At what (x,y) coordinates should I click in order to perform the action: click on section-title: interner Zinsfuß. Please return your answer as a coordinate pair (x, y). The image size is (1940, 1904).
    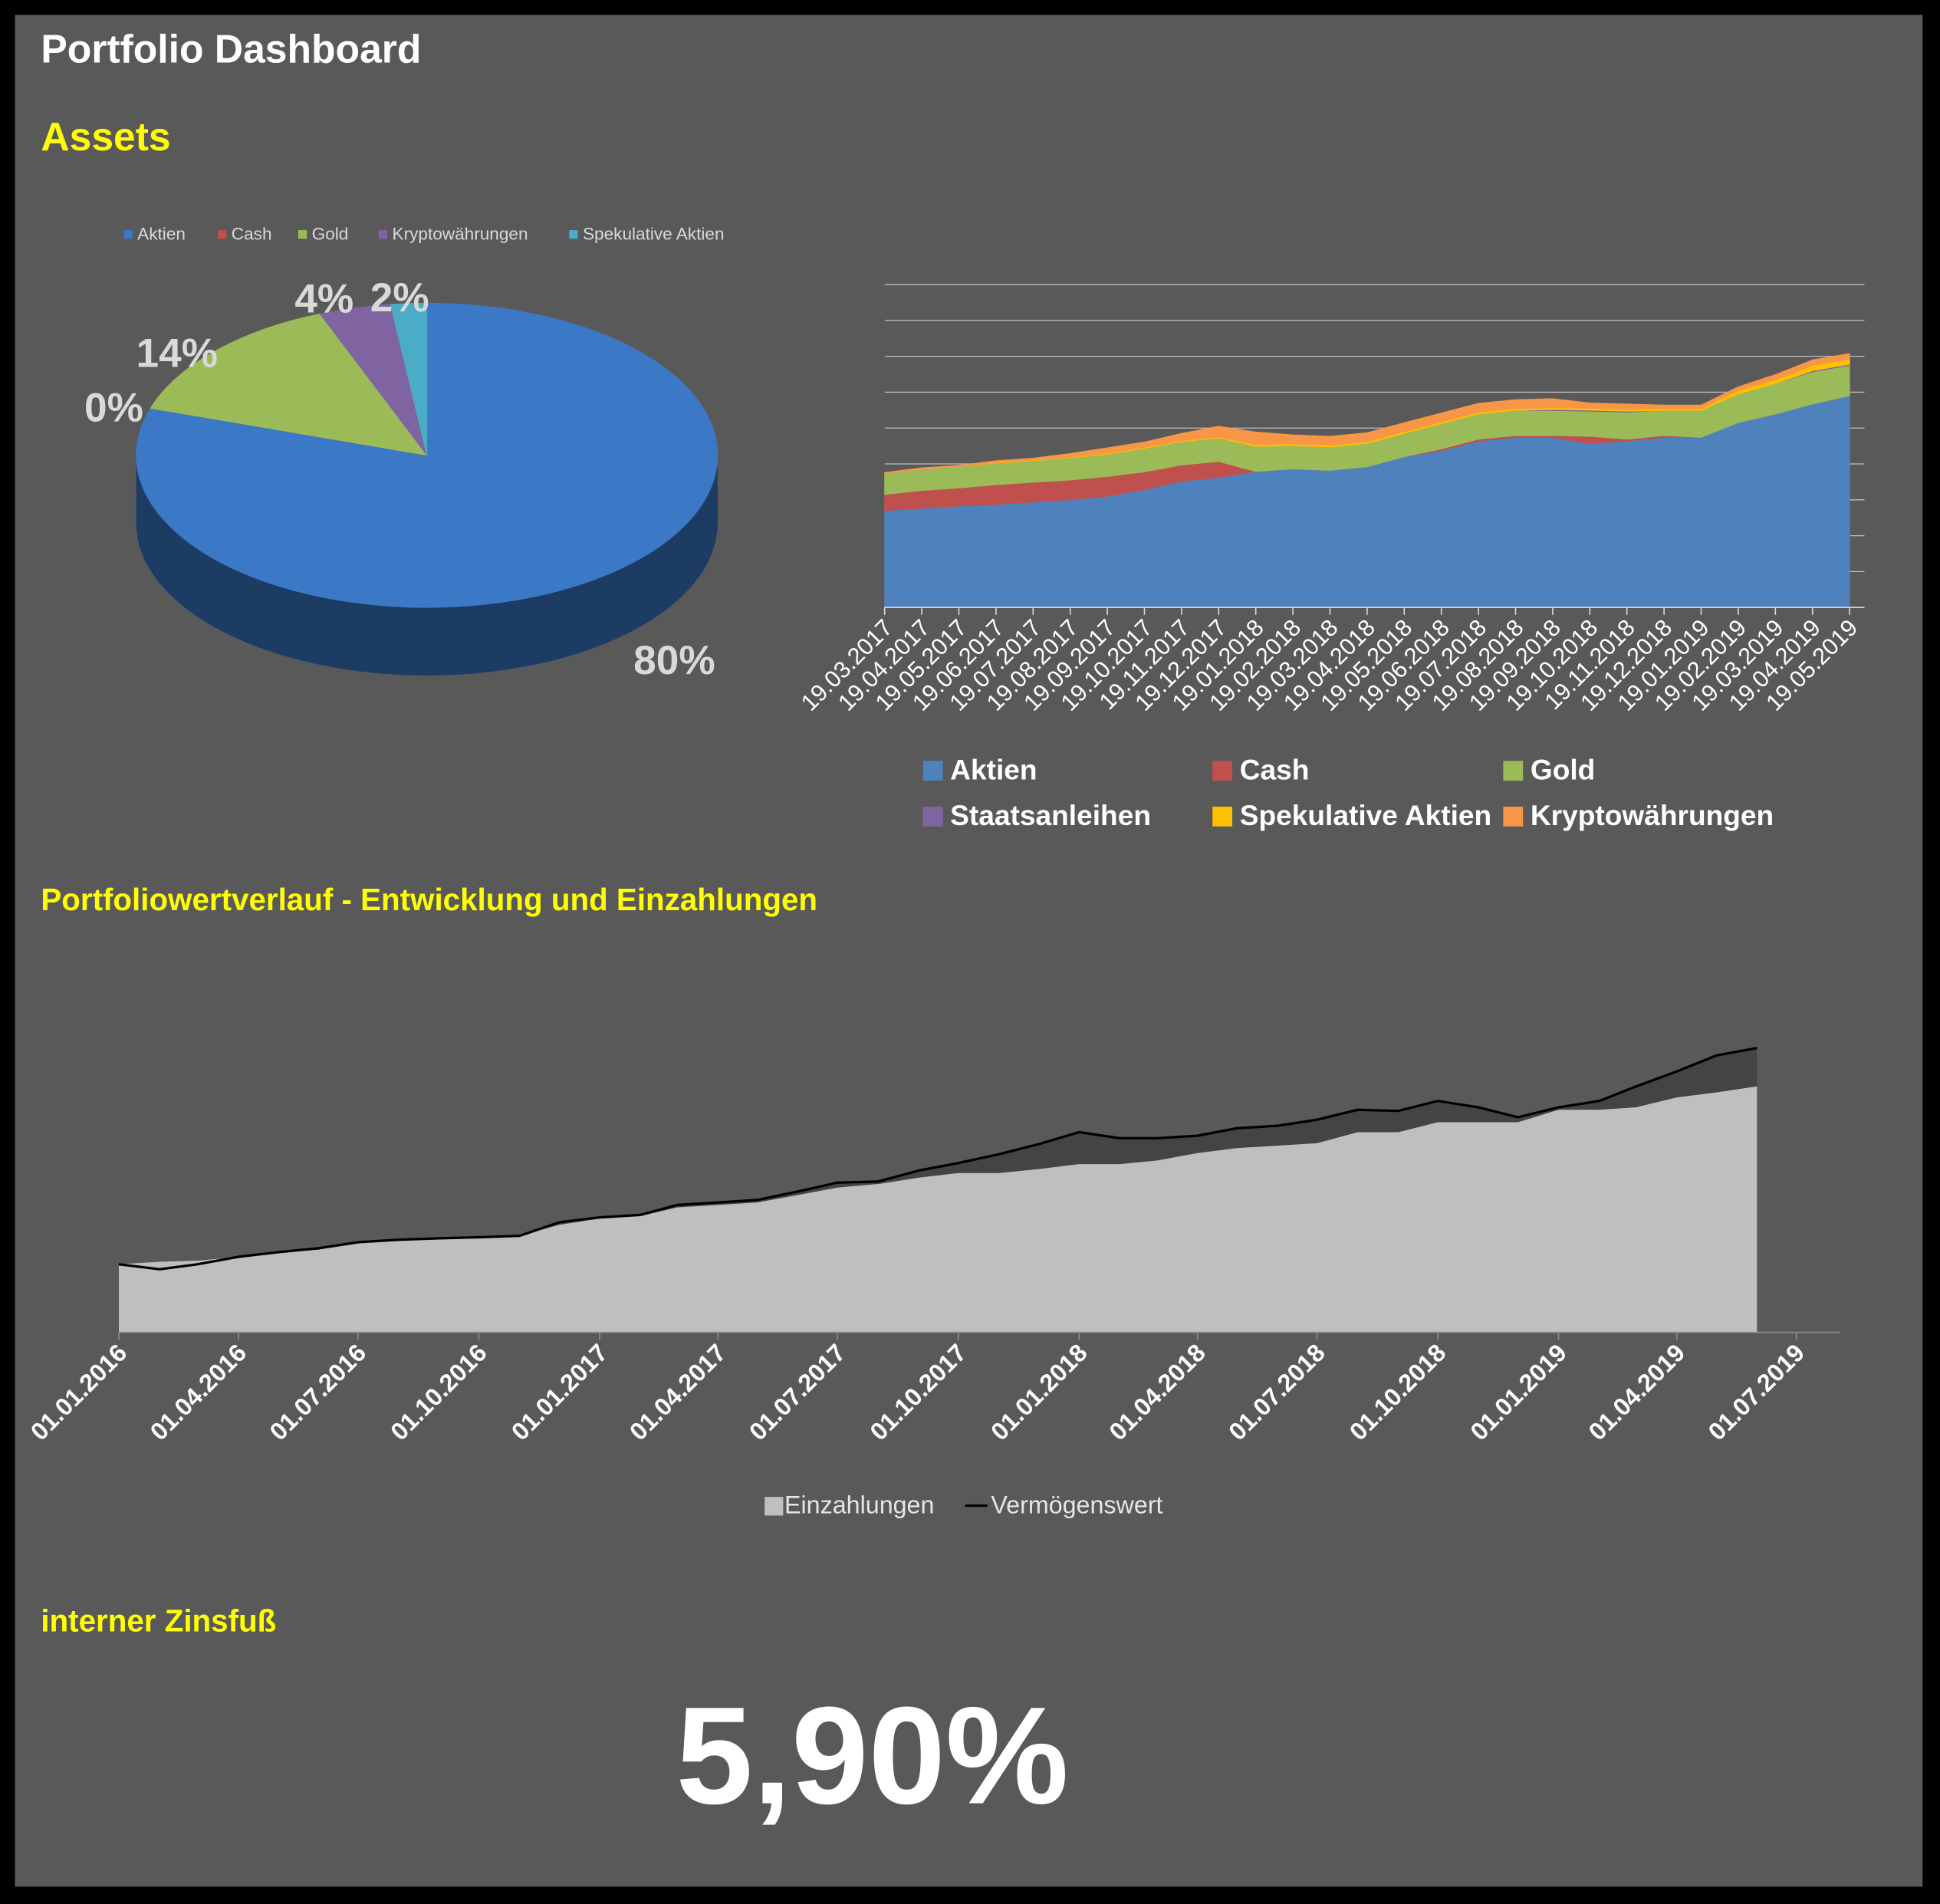
    Looking at the image, I should click on (158, 1620).